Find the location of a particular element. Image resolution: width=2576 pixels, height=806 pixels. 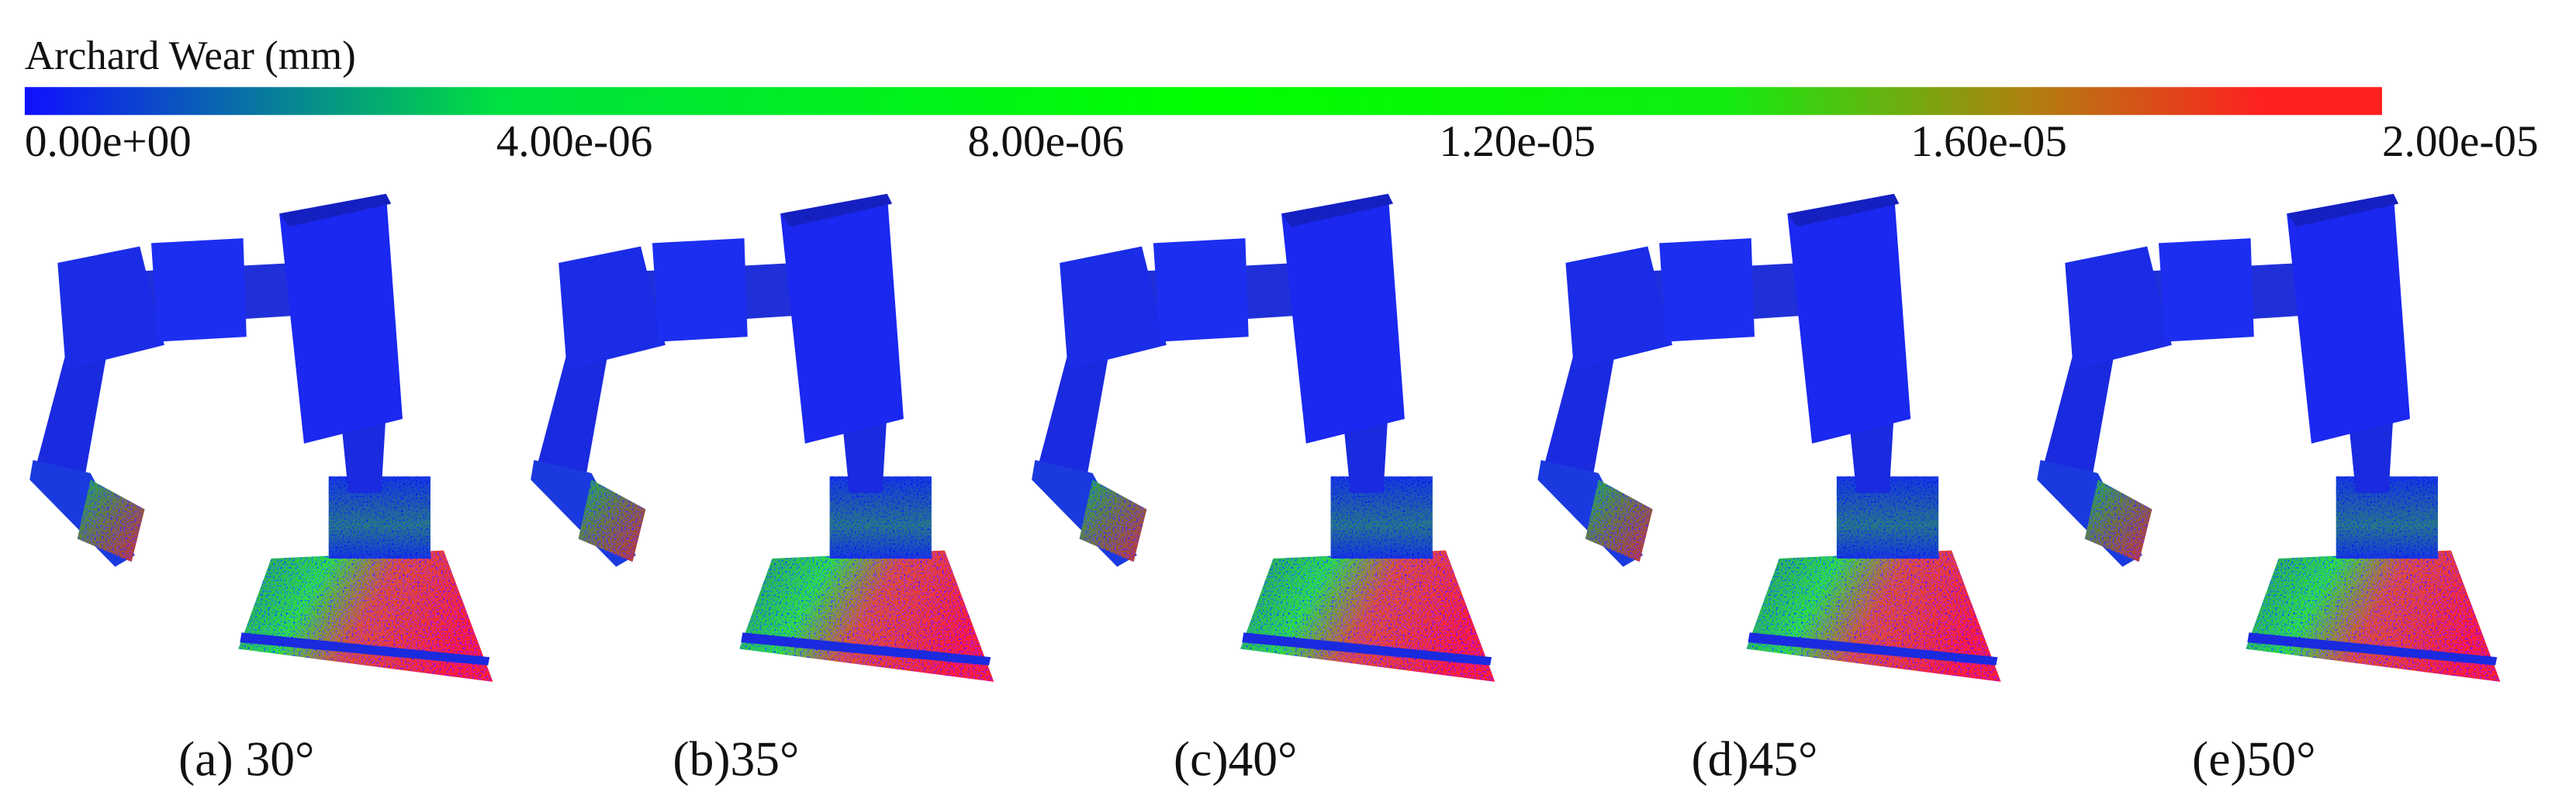

panel-caption: (c)40° is located at coordinates (1235, 759).